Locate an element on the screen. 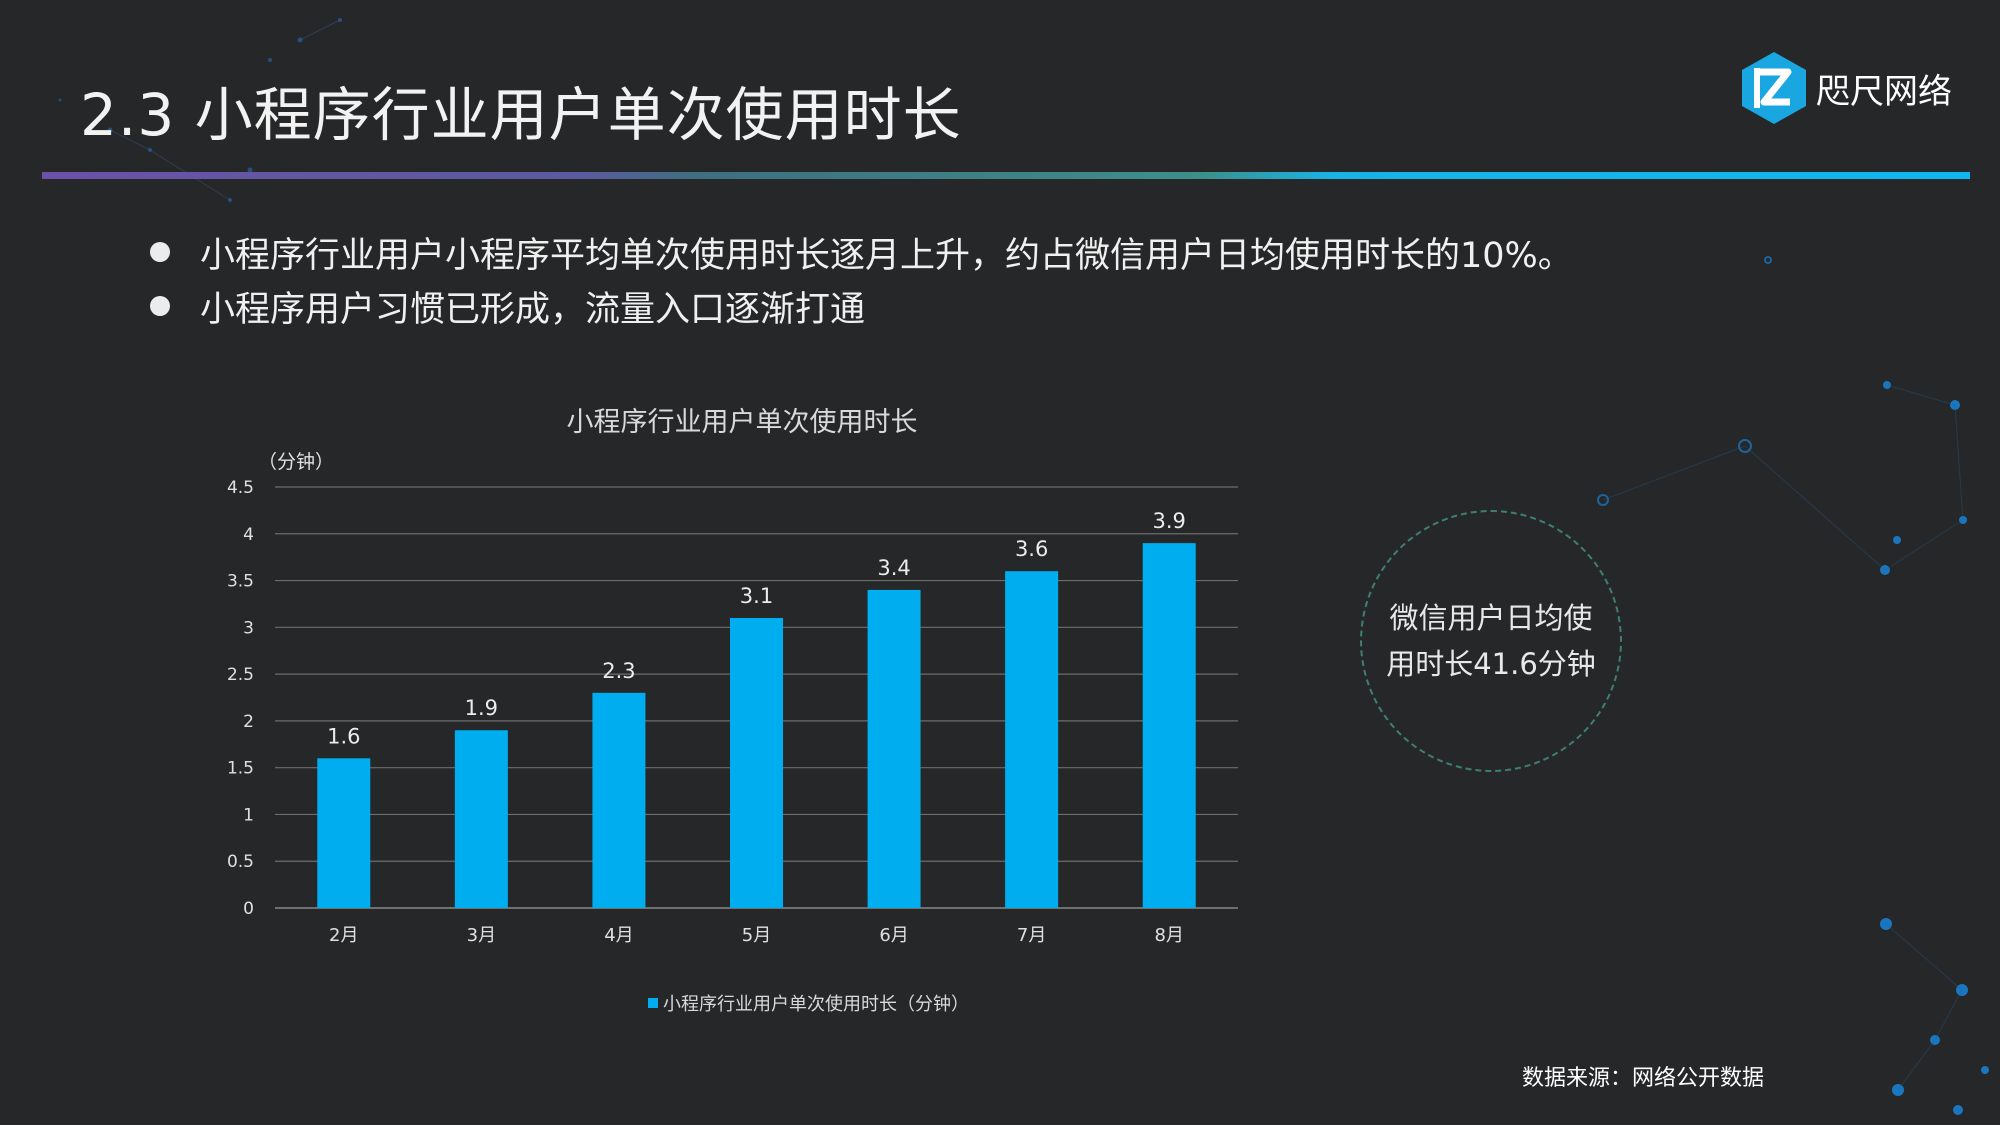 The image size is (2000, 1125). y-tick-label: 0.5 is located at coordinates (240, 862).